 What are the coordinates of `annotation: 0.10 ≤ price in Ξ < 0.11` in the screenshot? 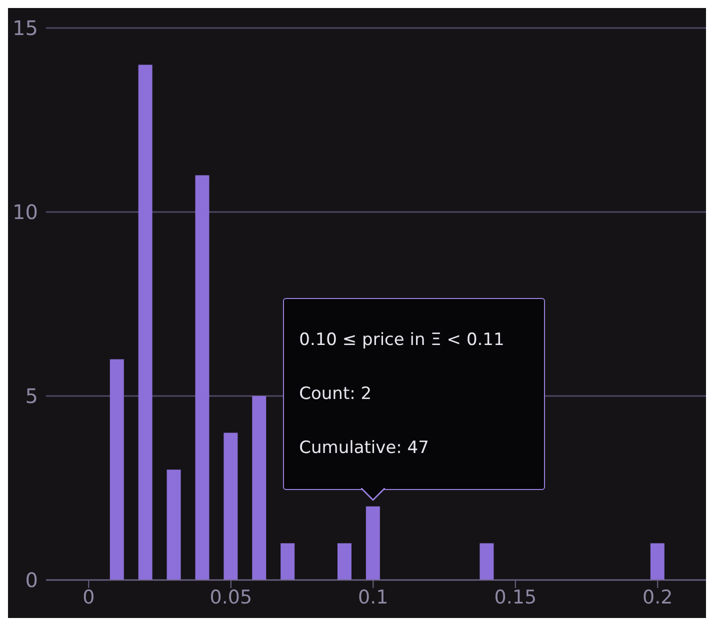 It's located at (402, 340).